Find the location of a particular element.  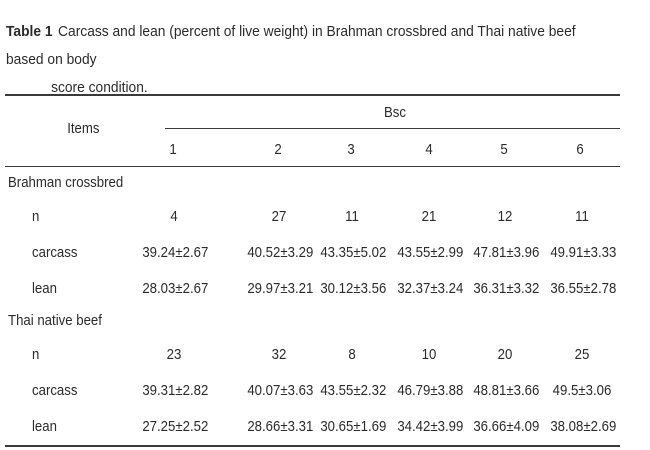

table-cell: 38.08±2.69 is located at coordinates (583, 426).